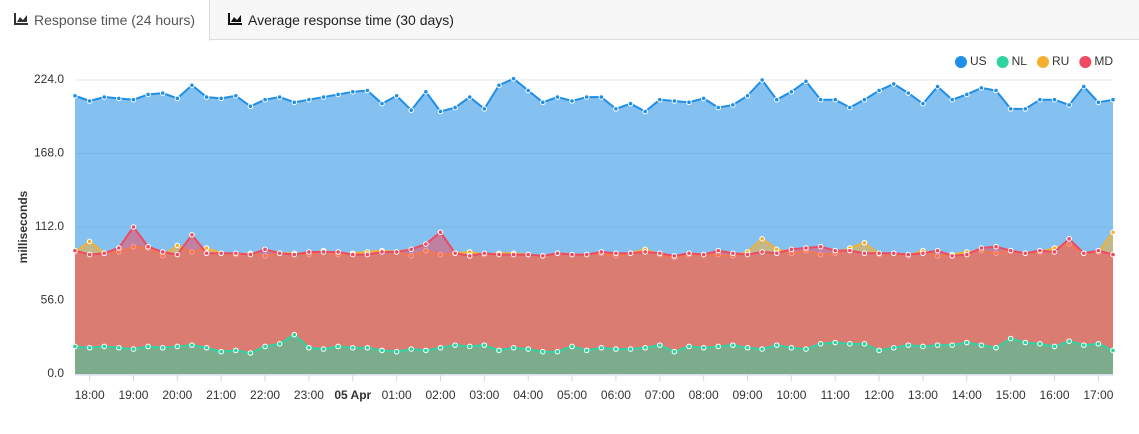 The height and width of the screenshot is (434, 1139). I want to click on tab-label: Average response time (30 days), so click(351, 20).